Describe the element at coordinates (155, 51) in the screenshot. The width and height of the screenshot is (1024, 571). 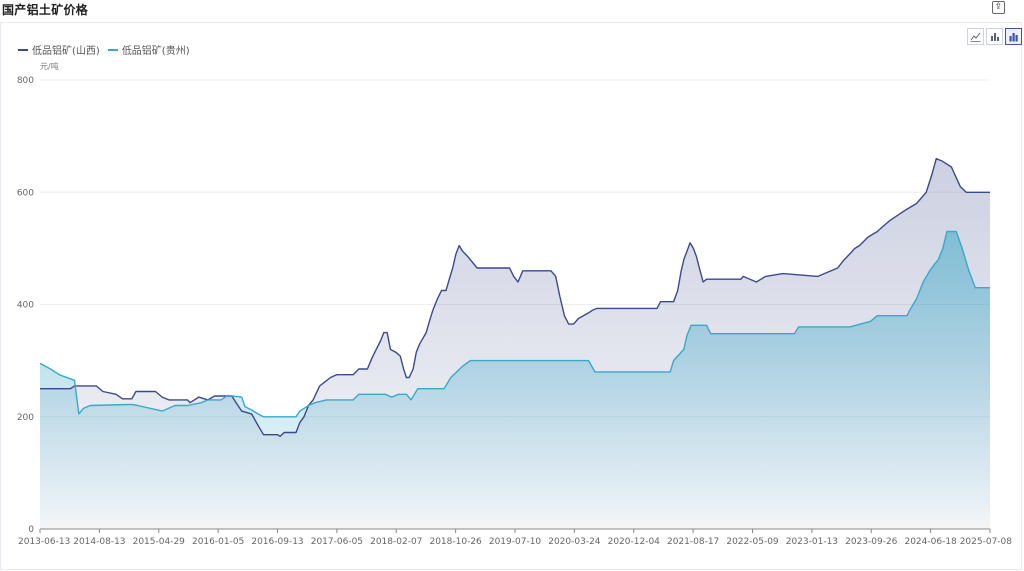
I see `legend-label-guizhou: 低品铝矿(贵州)` at that location.